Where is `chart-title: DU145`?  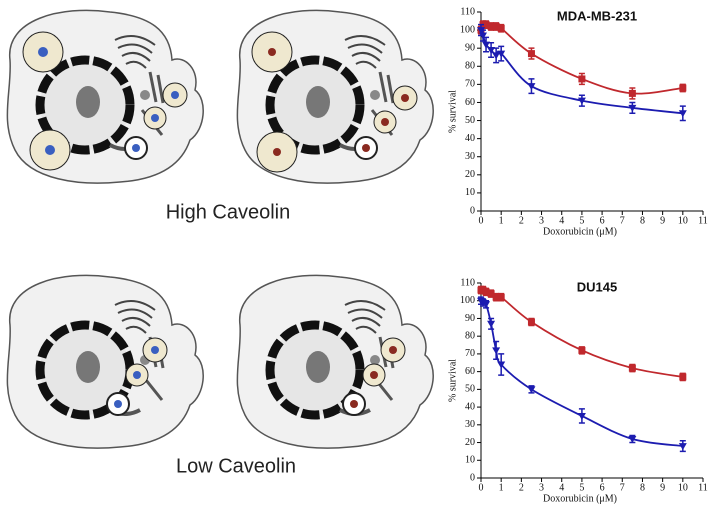
chart-title: DU145 is located at coordinates (597, 286).